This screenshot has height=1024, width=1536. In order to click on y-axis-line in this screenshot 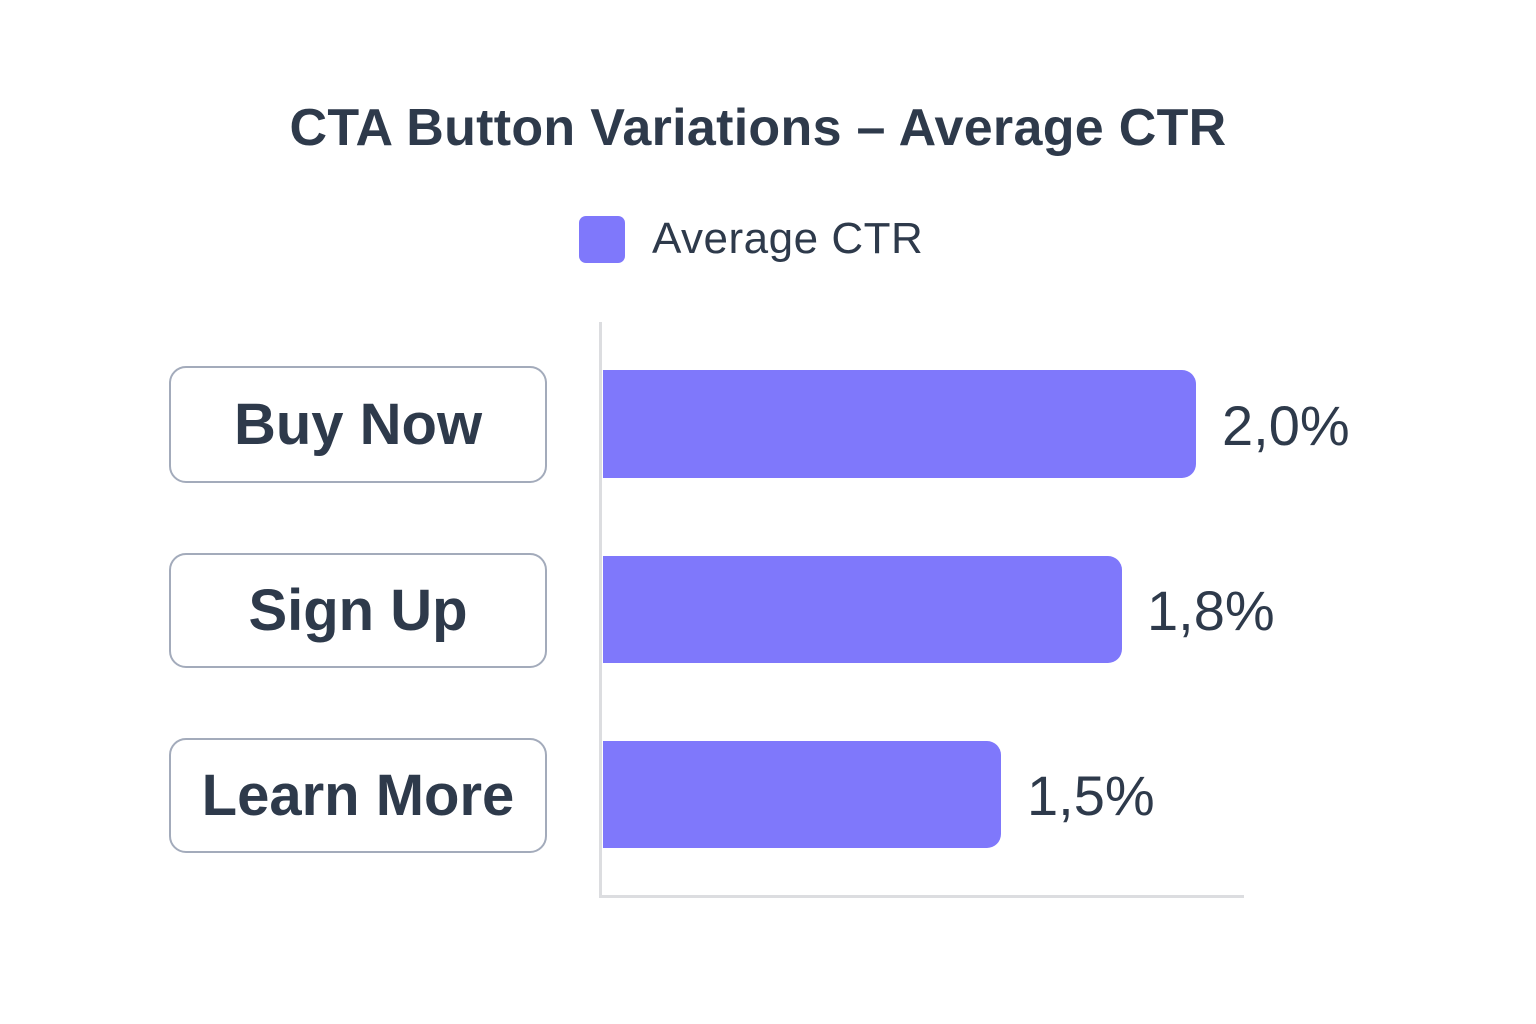, I will do `click(600, 610)`.